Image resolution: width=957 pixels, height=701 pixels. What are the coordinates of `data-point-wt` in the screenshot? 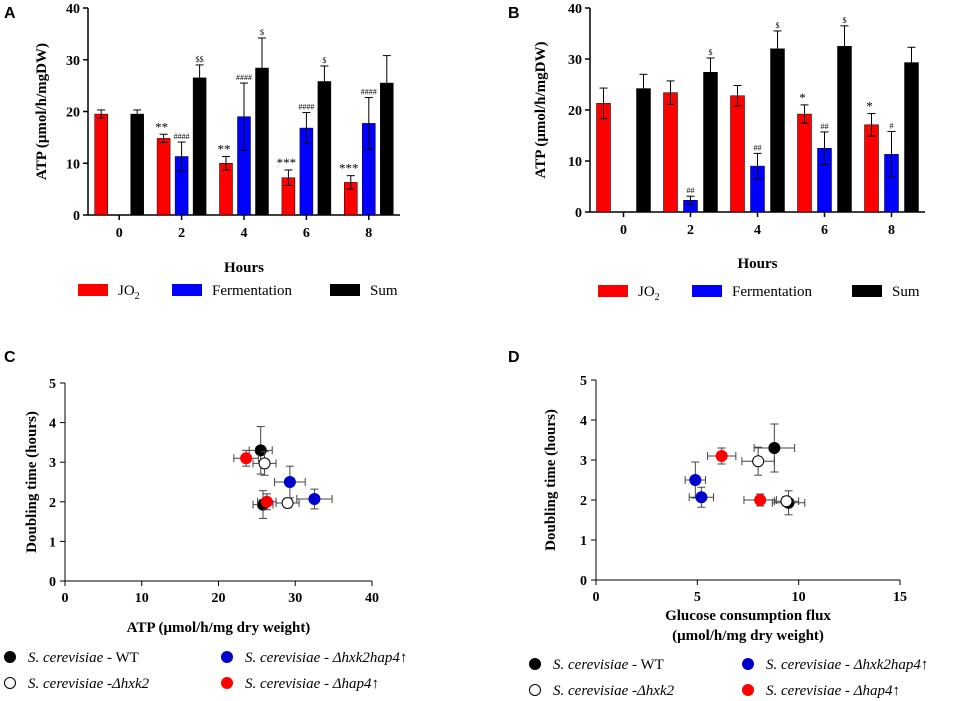 It's located at (774, 448).